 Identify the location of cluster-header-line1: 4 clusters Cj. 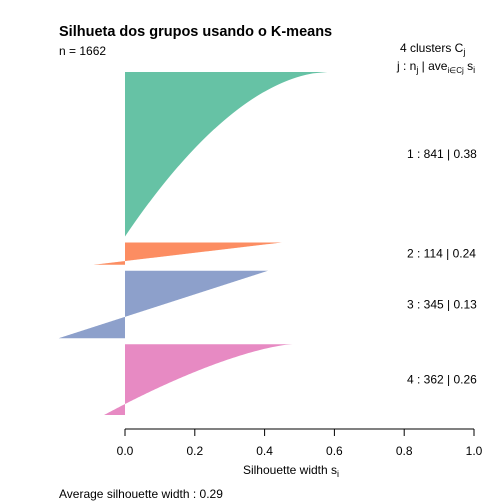
(432, 49).